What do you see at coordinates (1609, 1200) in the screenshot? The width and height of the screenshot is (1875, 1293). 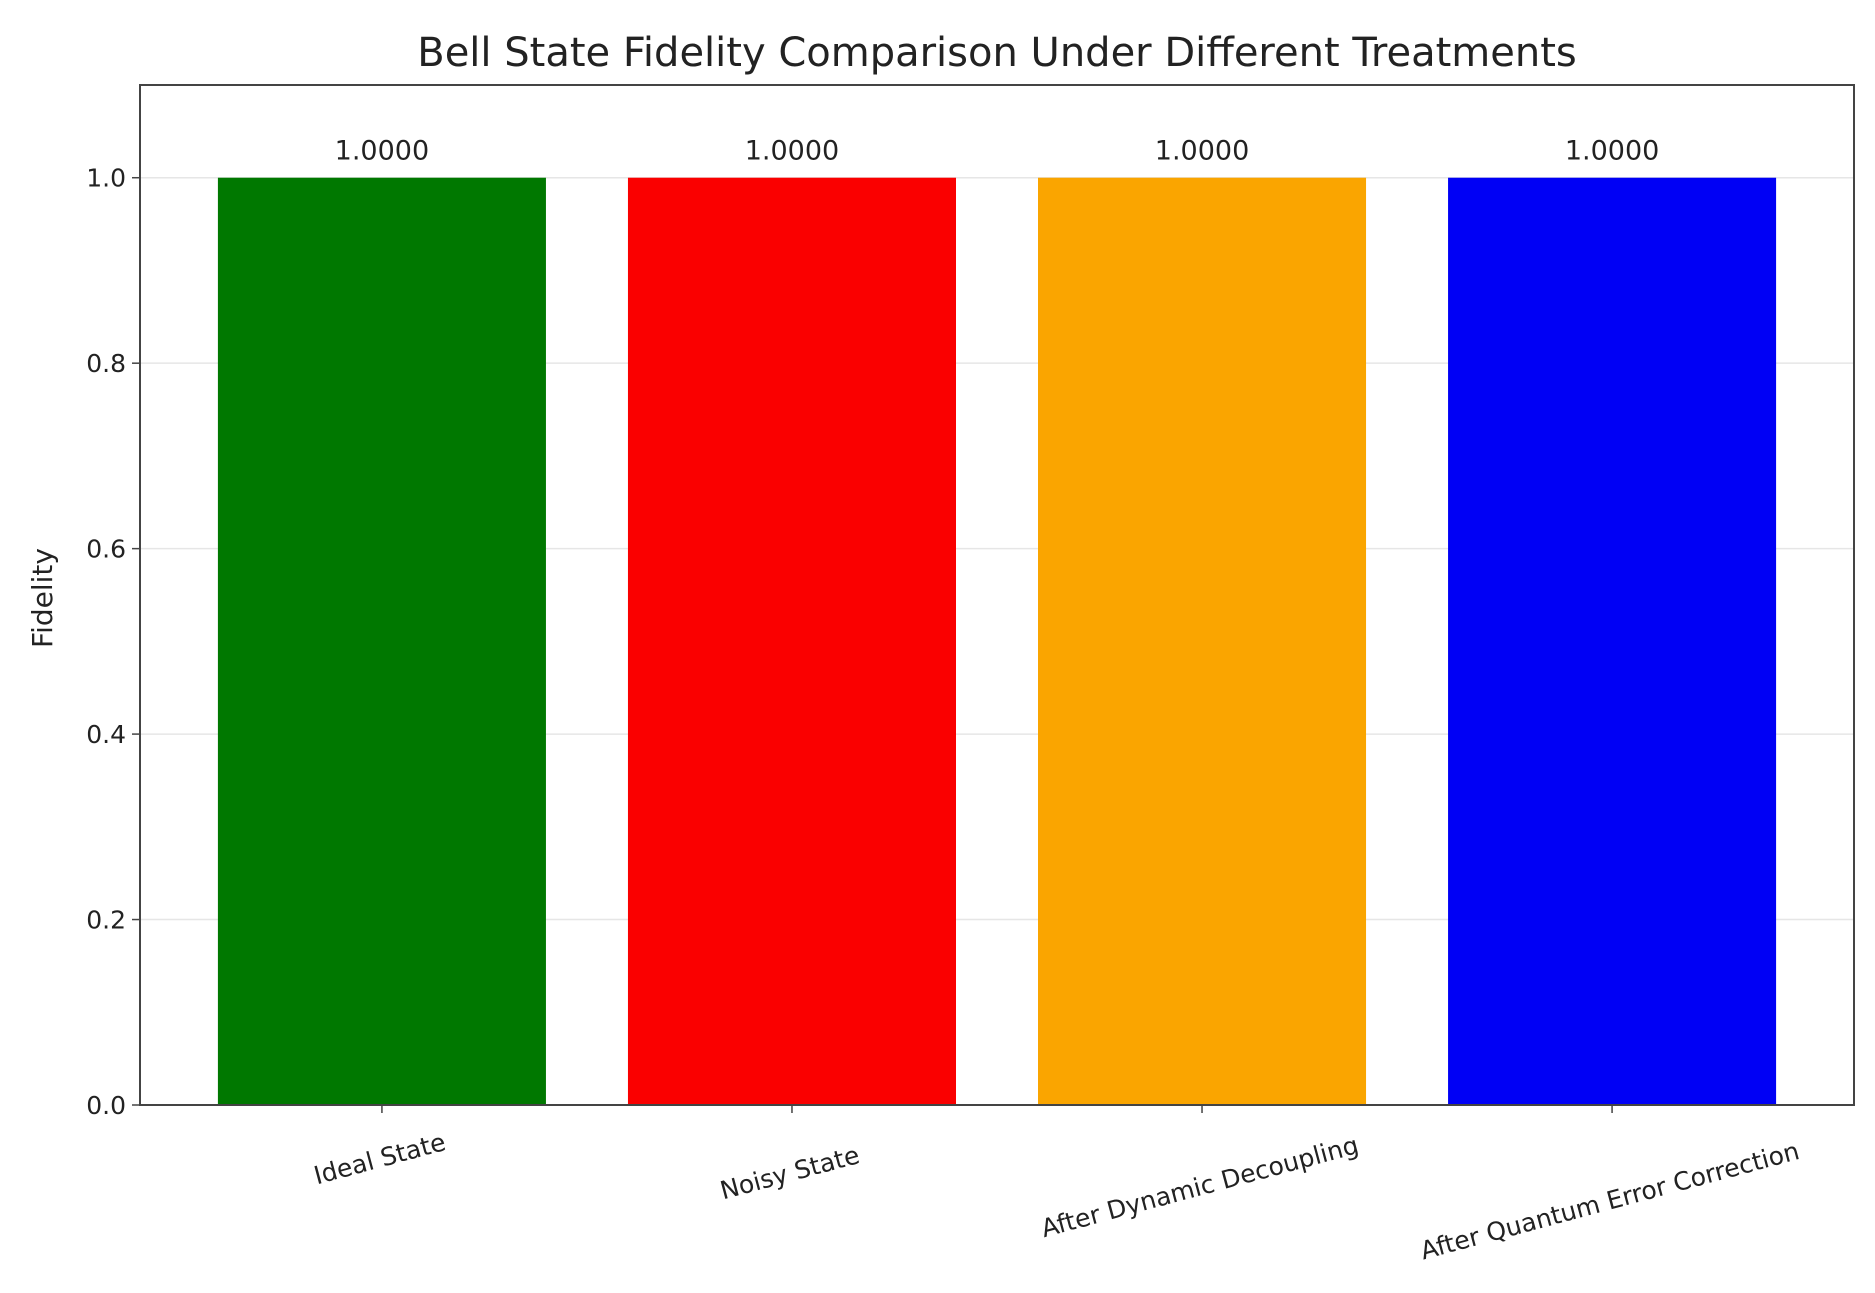 I see `x-tick-label: After Quantum Error Correction` at bounding box center [1609, 1200].